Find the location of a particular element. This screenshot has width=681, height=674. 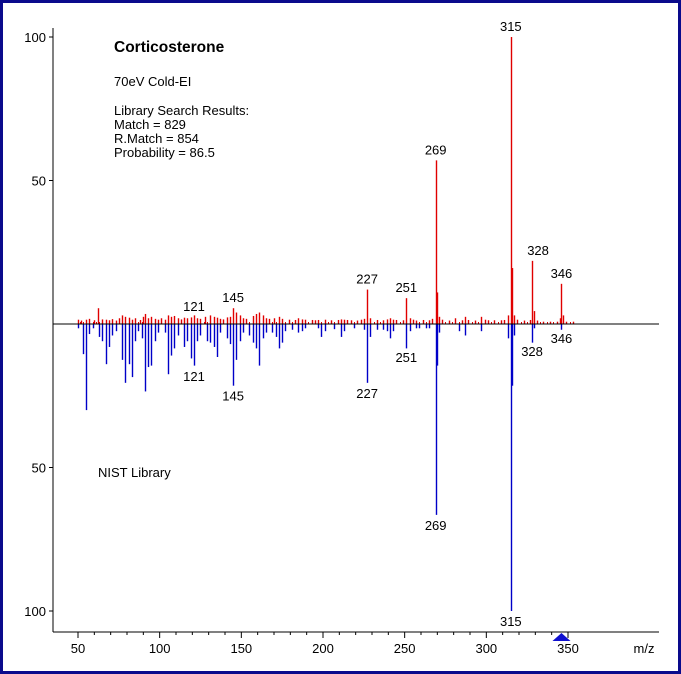

x-tick-label-100: 100 is located at coordinates (160, 648).